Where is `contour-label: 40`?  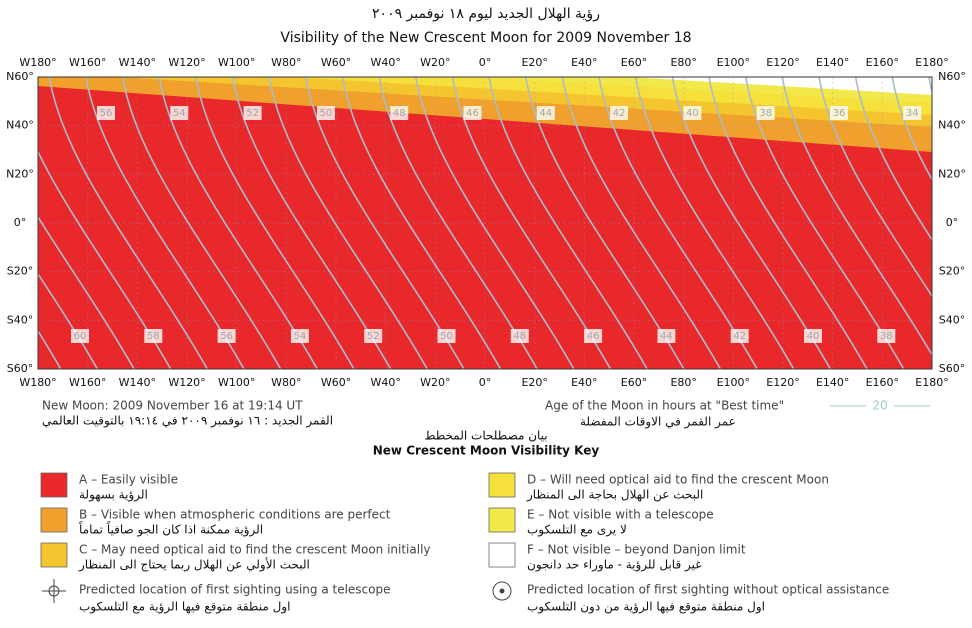
contour-label: 40 is located at coordinates (813, 336).